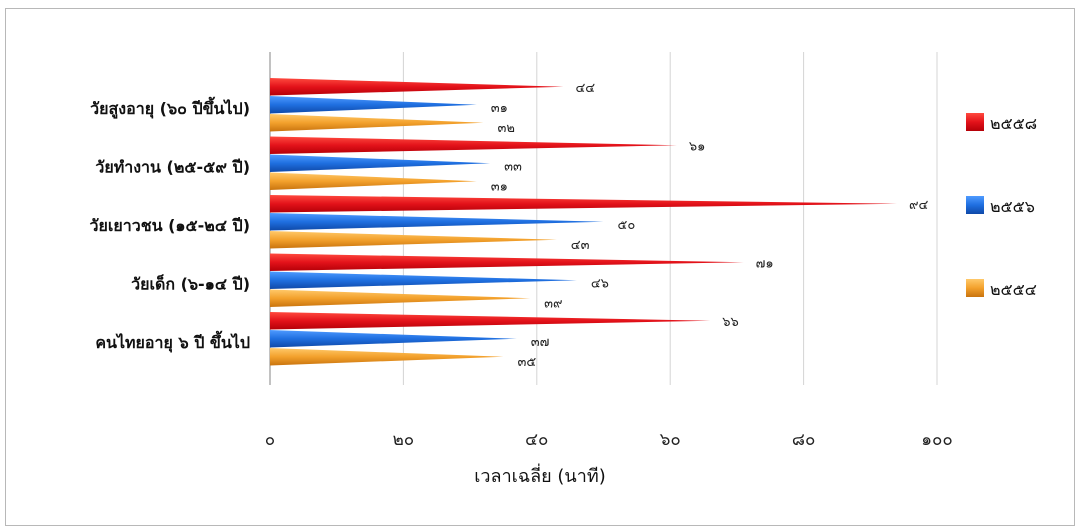 This screenshot has width=1080, height=529. I want to click on category-label: วัยเด็ก (๖-๑๔ ปี), so click(190, 283).